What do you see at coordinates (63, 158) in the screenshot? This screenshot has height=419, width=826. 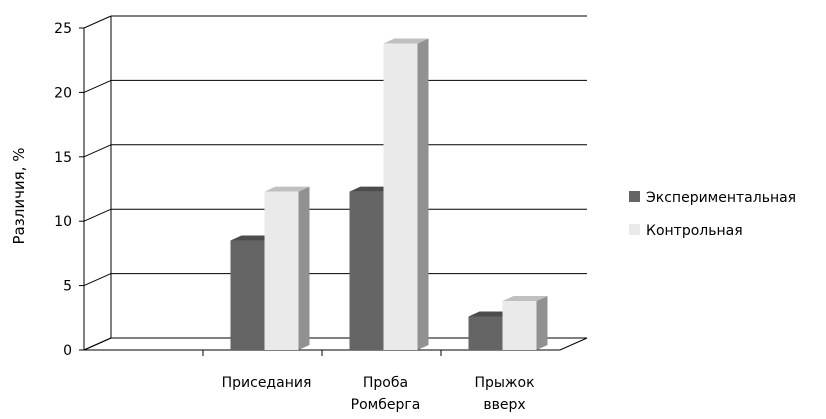 I see `y-tick-label: 15` at bounding box center [63, 158].